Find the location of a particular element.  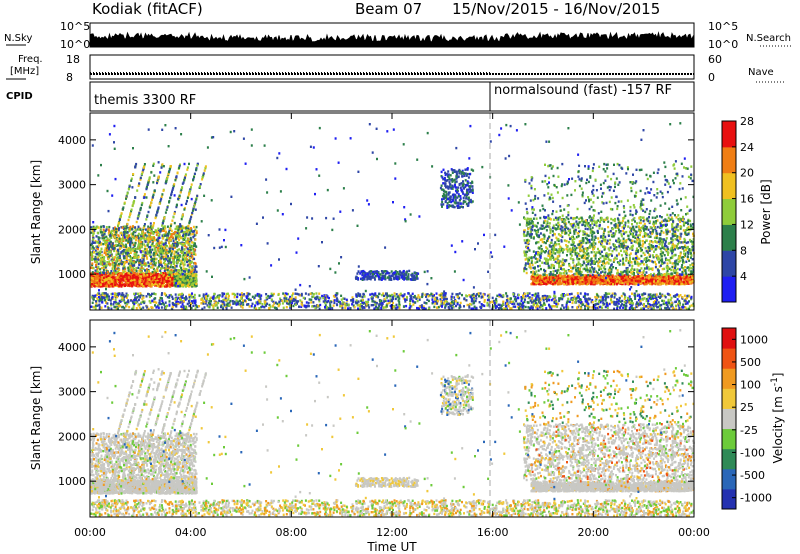

nsearch-label: N.Search is located at coordinates (768, 38).